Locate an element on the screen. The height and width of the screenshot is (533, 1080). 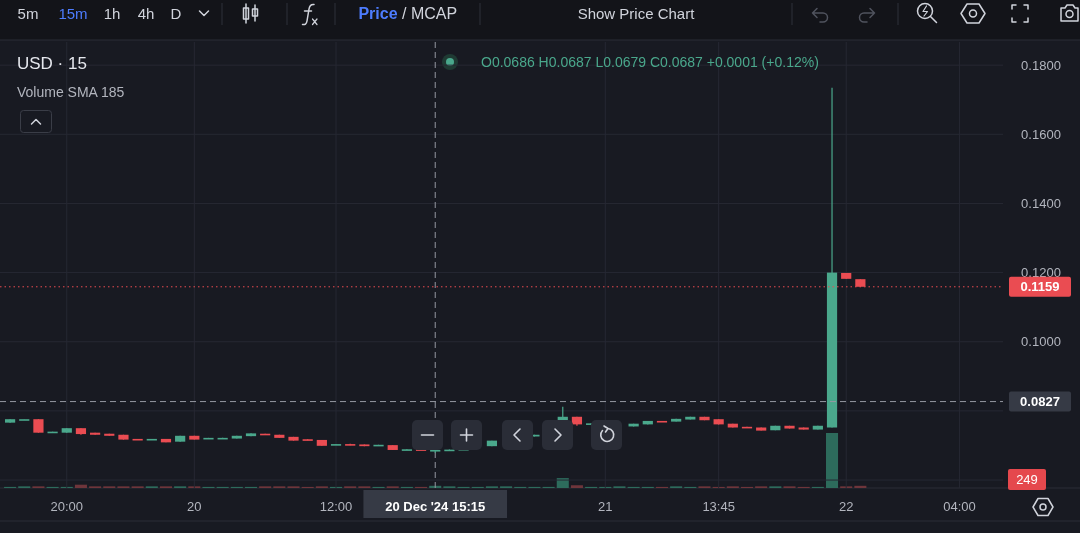
text: 15m is located at coordinates (73, 13).